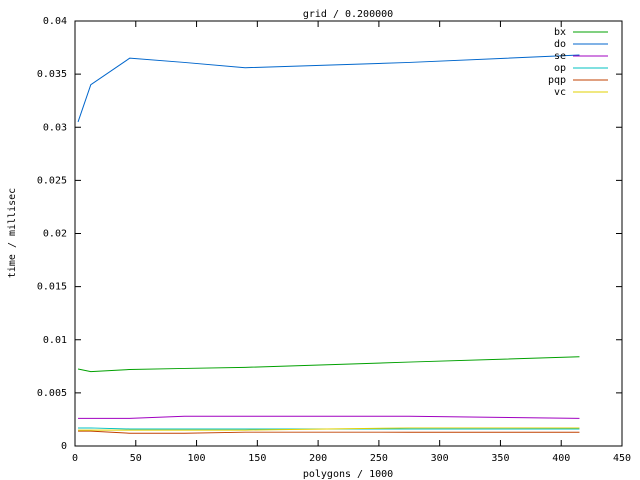  Describe the element at coordinates (52, 393) in the screenshot. I see `y-tick-label: 0.005` at that location.